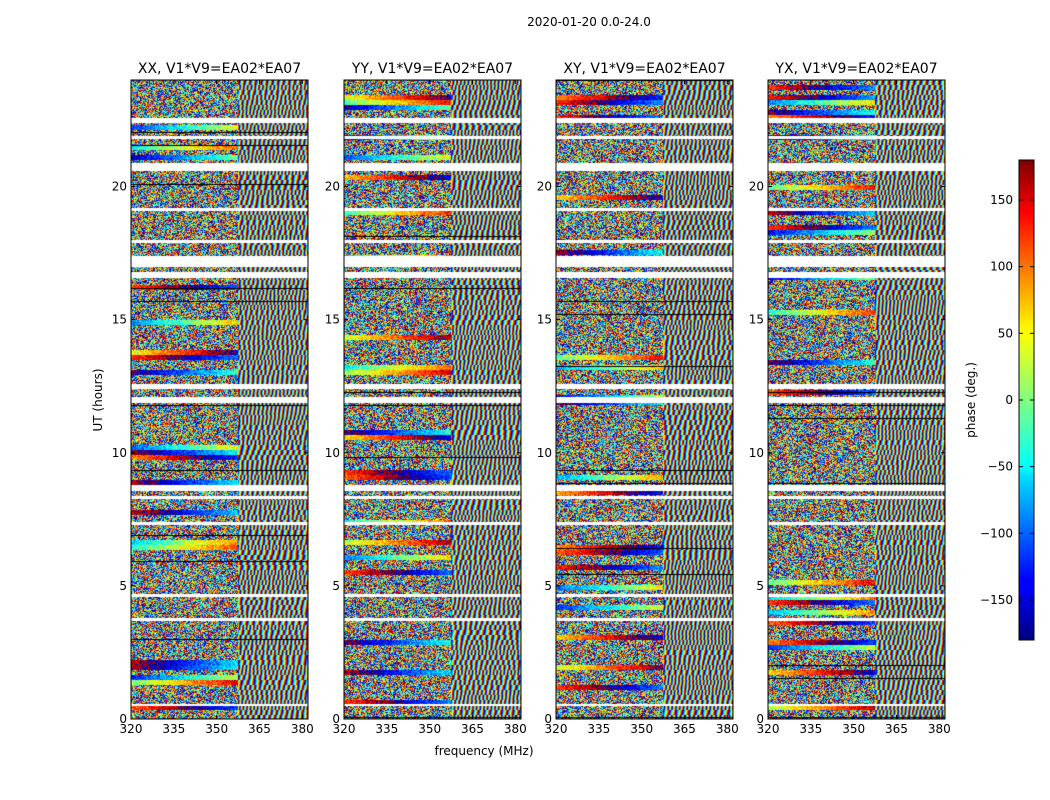 The image size is (1050, 800). What do you see at coordinates (1001, 267) in the screenshot?
I see `colorbar-tick-label: 100` at bounding box center [1001, 267].